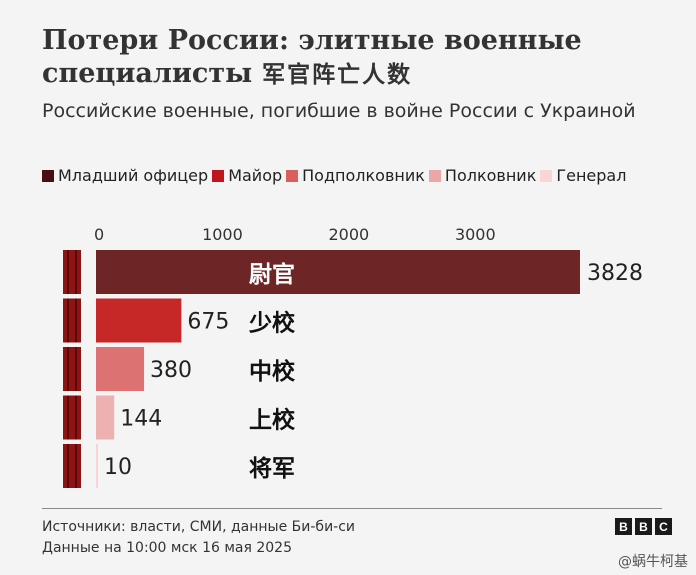 The width and height of the screenshot is (696, 575). Describe the element at coordinates (255, 175) in the screenshot. I see `legend-label: Майор` at that location.